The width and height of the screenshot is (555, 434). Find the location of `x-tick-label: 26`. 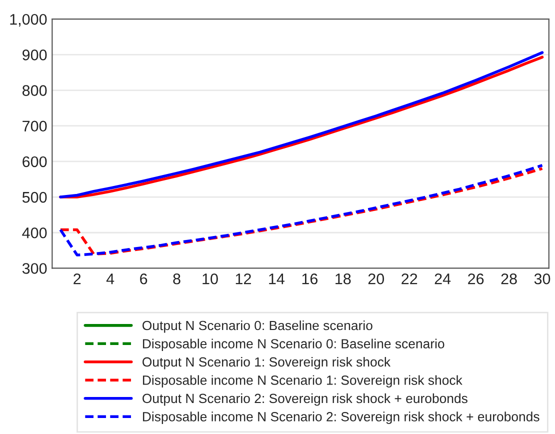

x-tick-label: 26 is located at coordinates (476, 278).